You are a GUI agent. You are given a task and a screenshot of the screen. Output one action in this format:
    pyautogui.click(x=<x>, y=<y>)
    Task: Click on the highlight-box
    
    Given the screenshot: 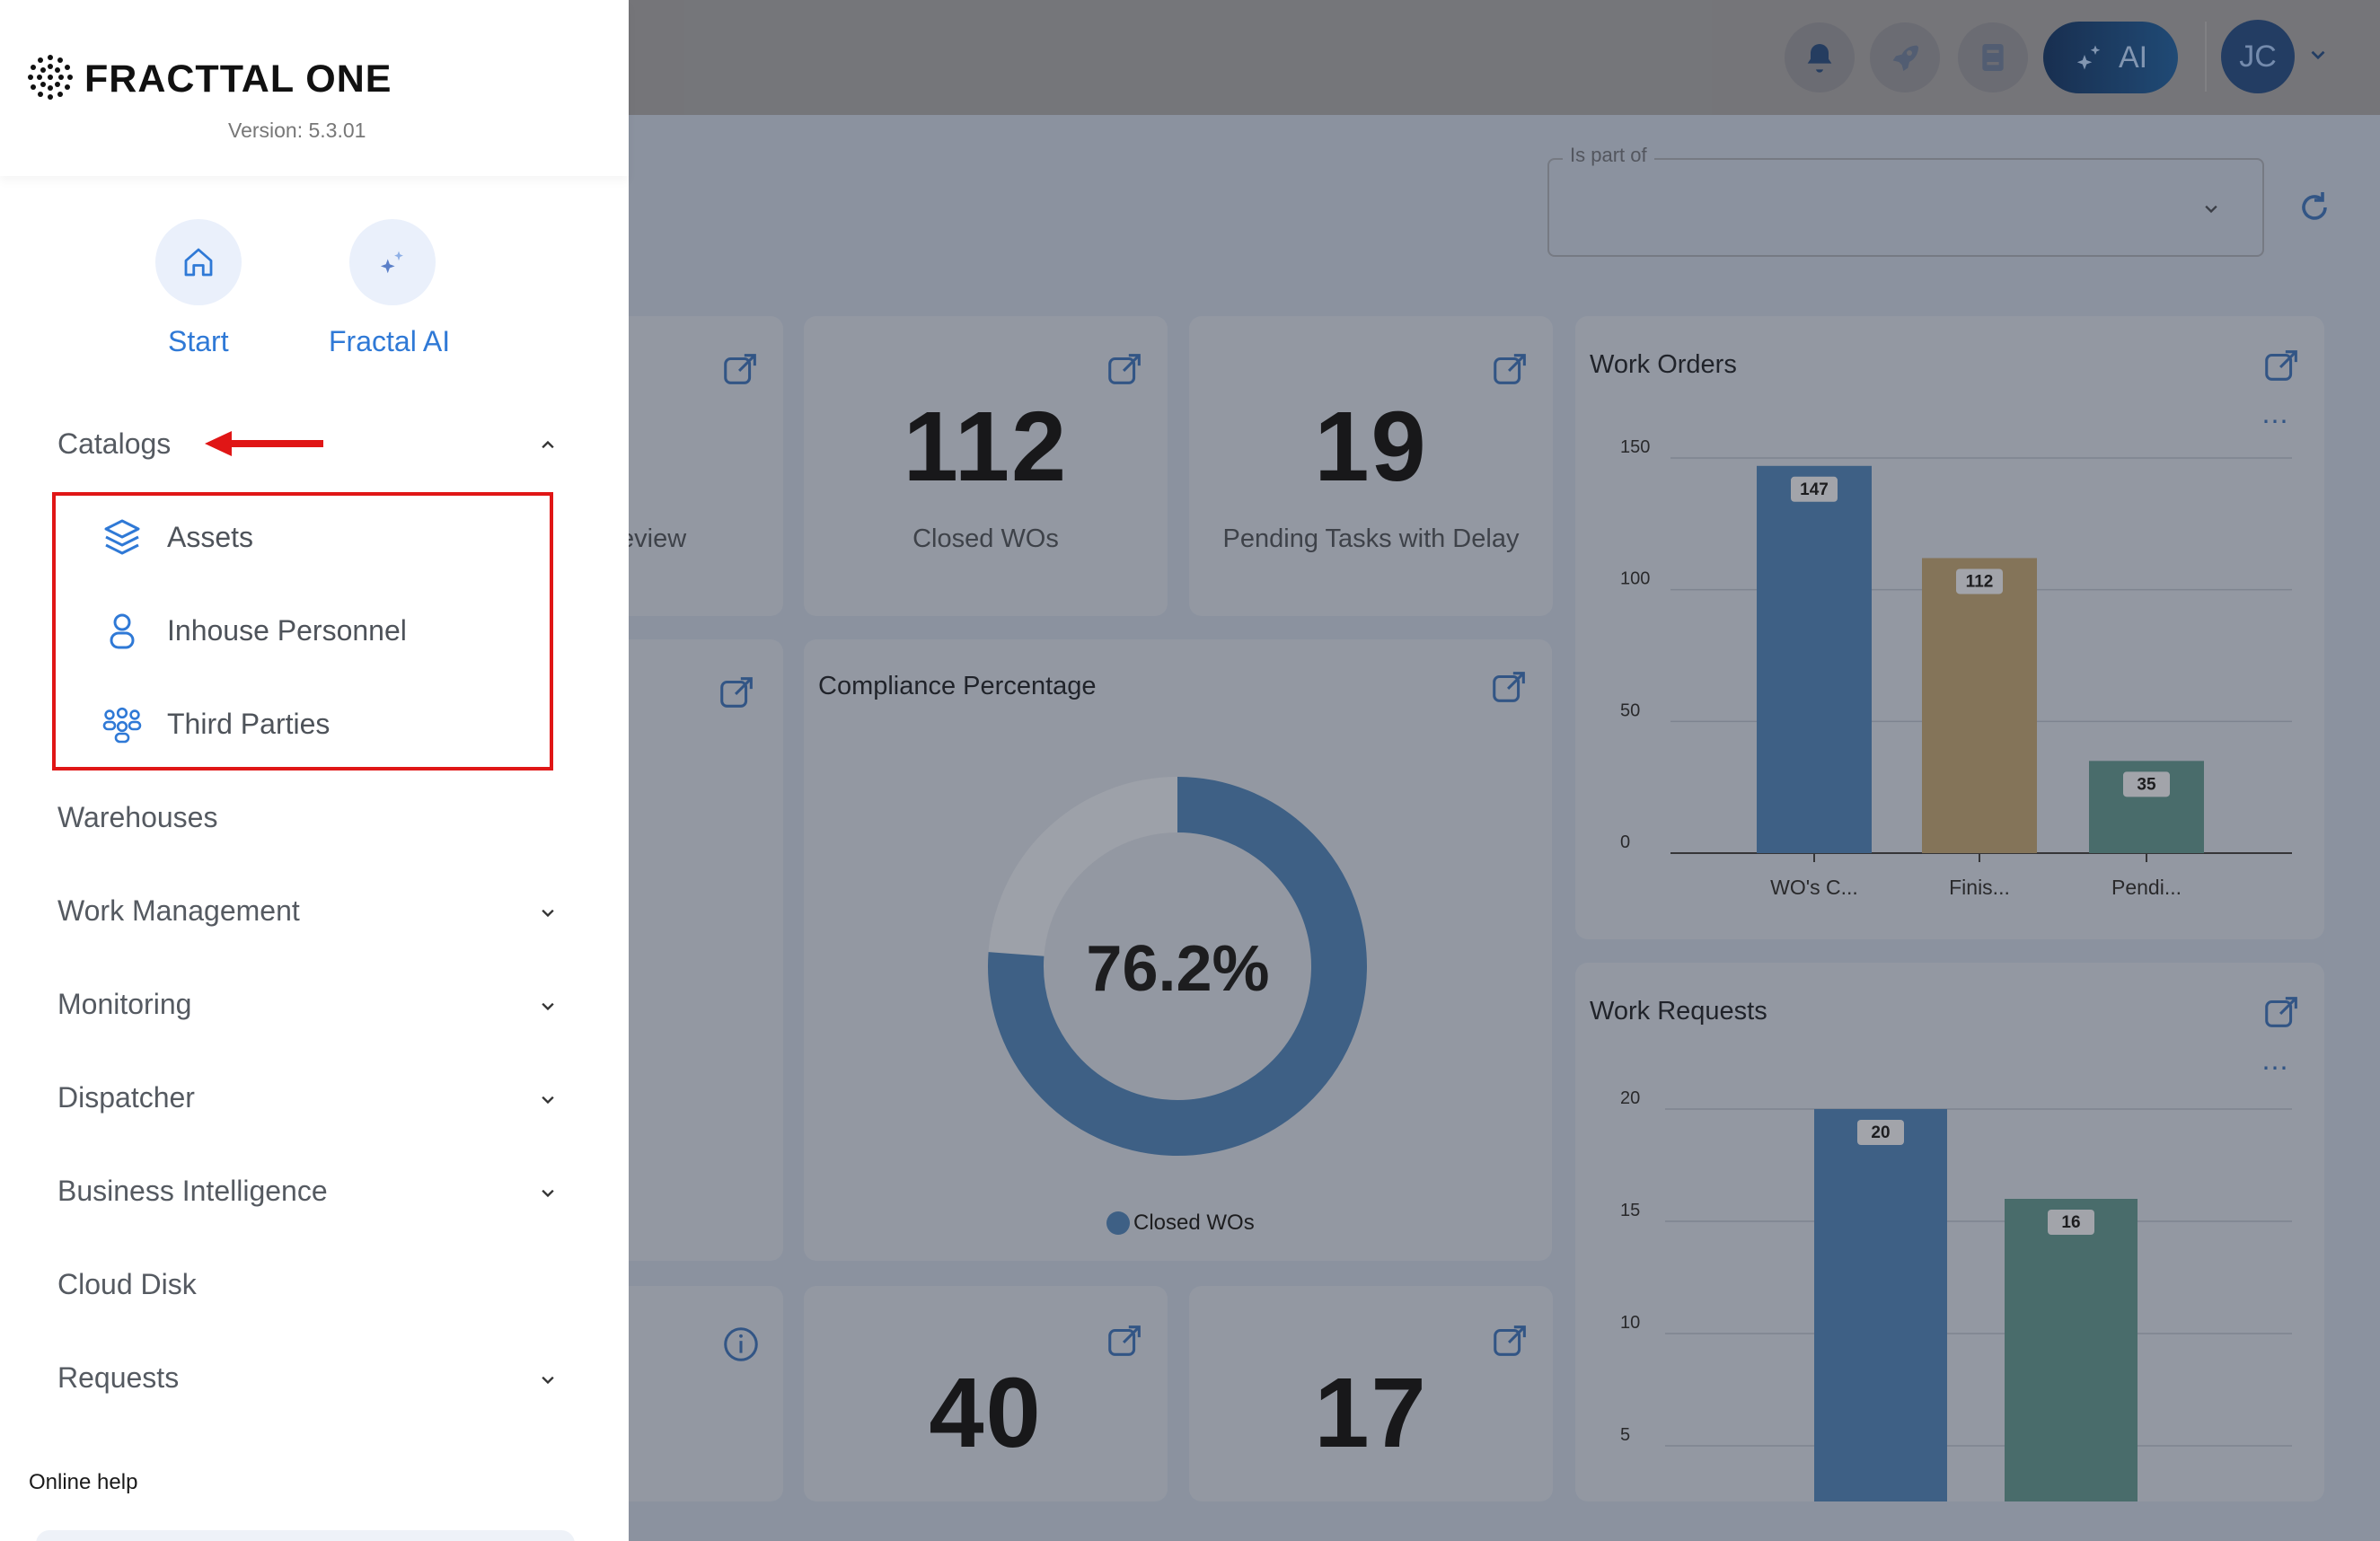 What is the action you would take?
    pyautogui.click(x=303, y=631)
    